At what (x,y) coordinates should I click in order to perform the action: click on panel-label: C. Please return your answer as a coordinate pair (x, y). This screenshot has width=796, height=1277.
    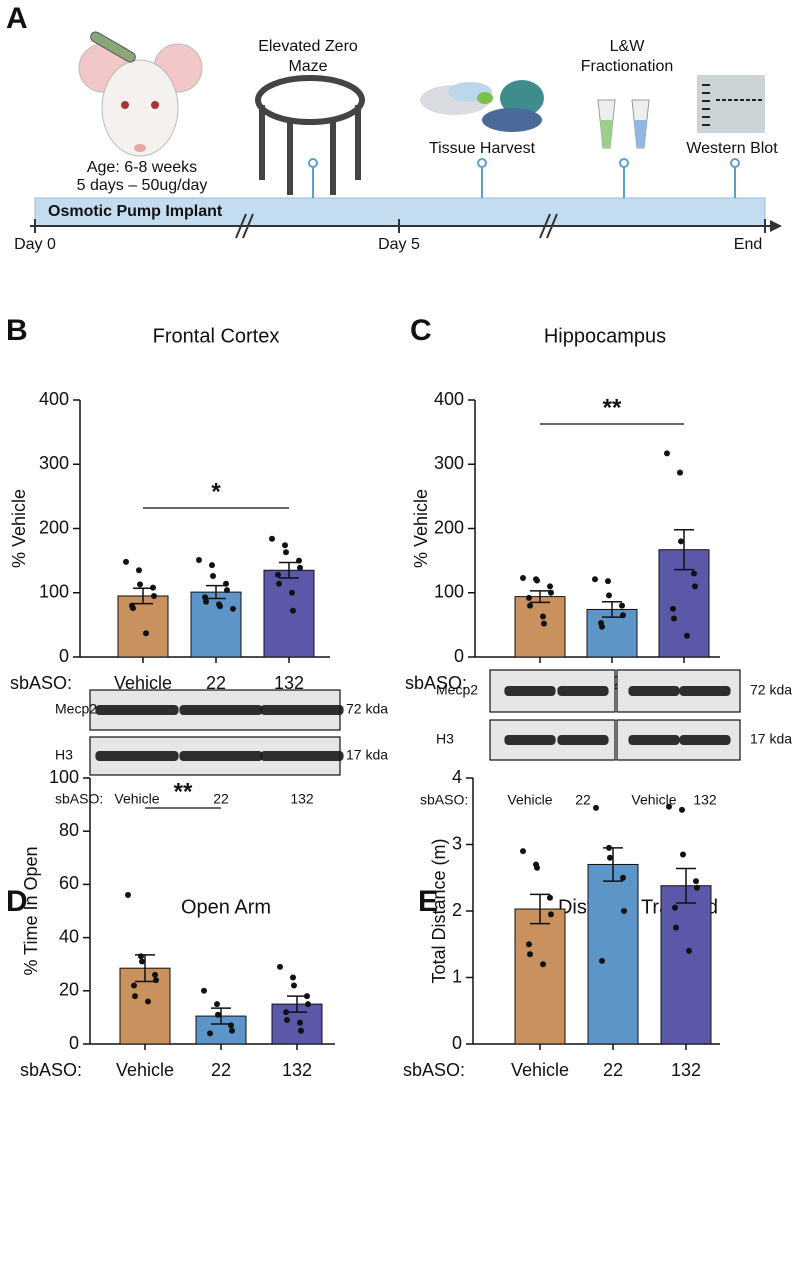
    Looking at the image, I should click on (421, 330).